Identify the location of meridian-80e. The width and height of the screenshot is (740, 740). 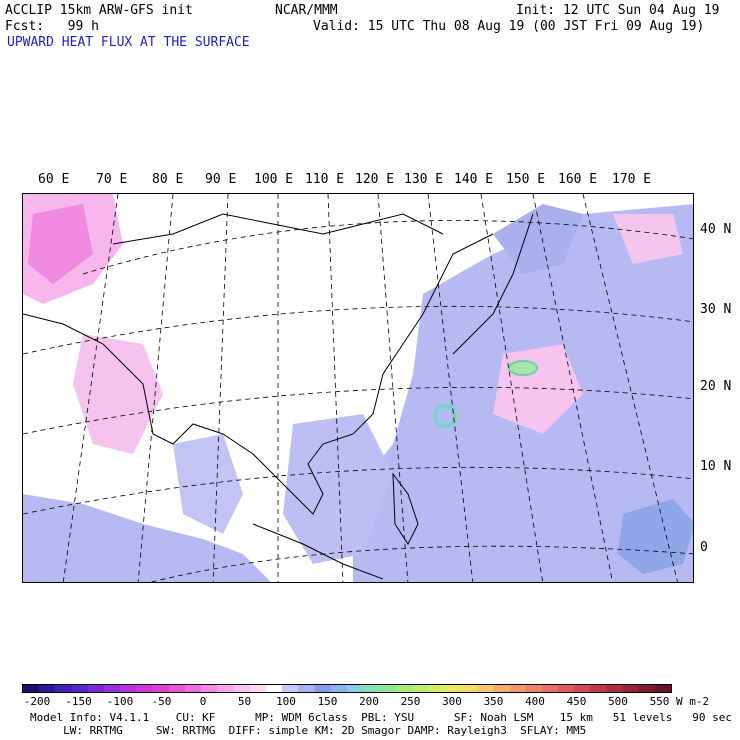
(155, 388).